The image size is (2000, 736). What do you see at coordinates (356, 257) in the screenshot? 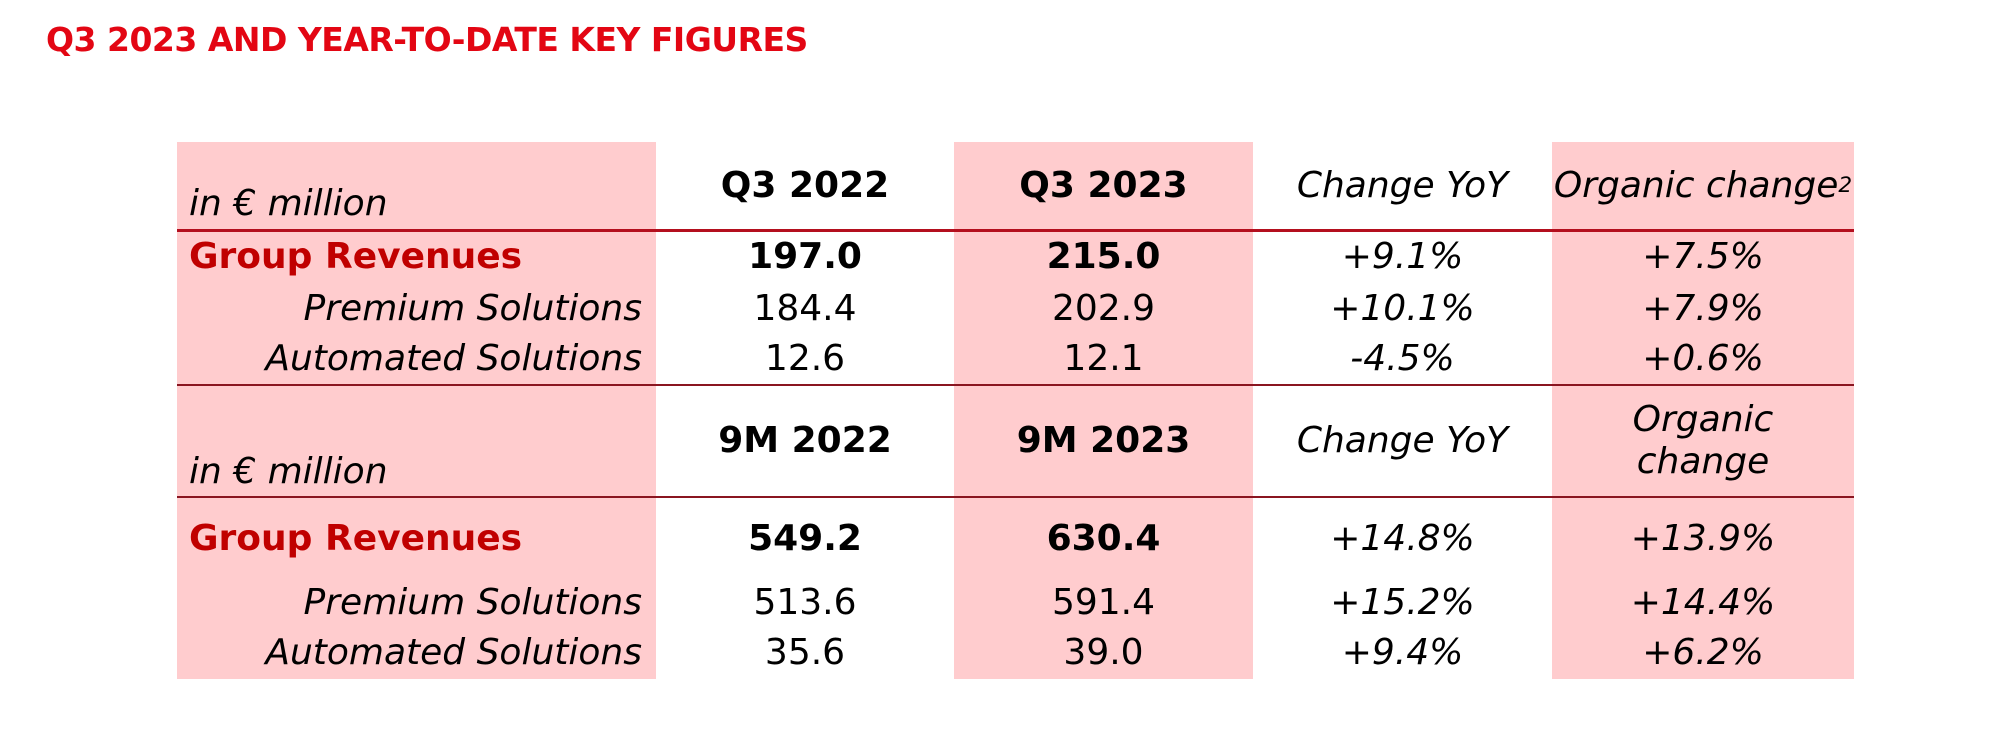
I see `q3-row-group-label: Group Revenues` at bounding box center [356, 257].